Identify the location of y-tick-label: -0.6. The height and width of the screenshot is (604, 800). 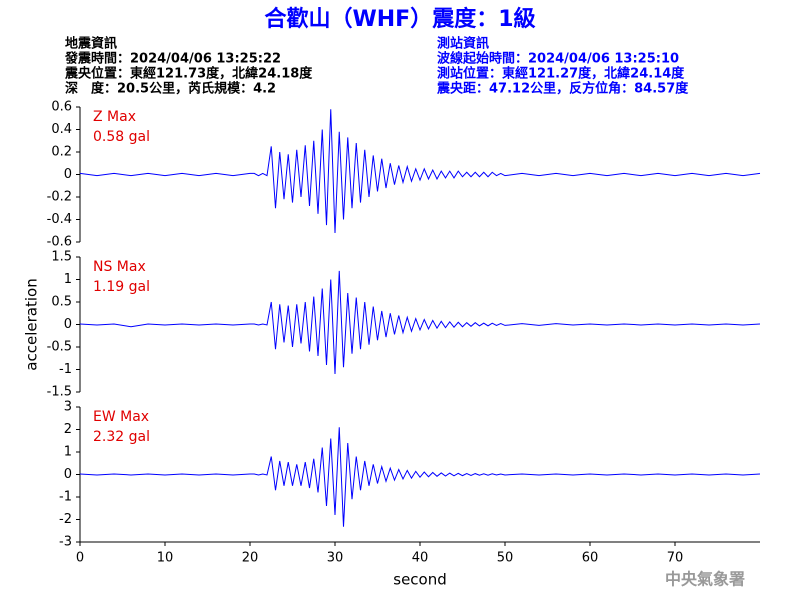
(59, 242).